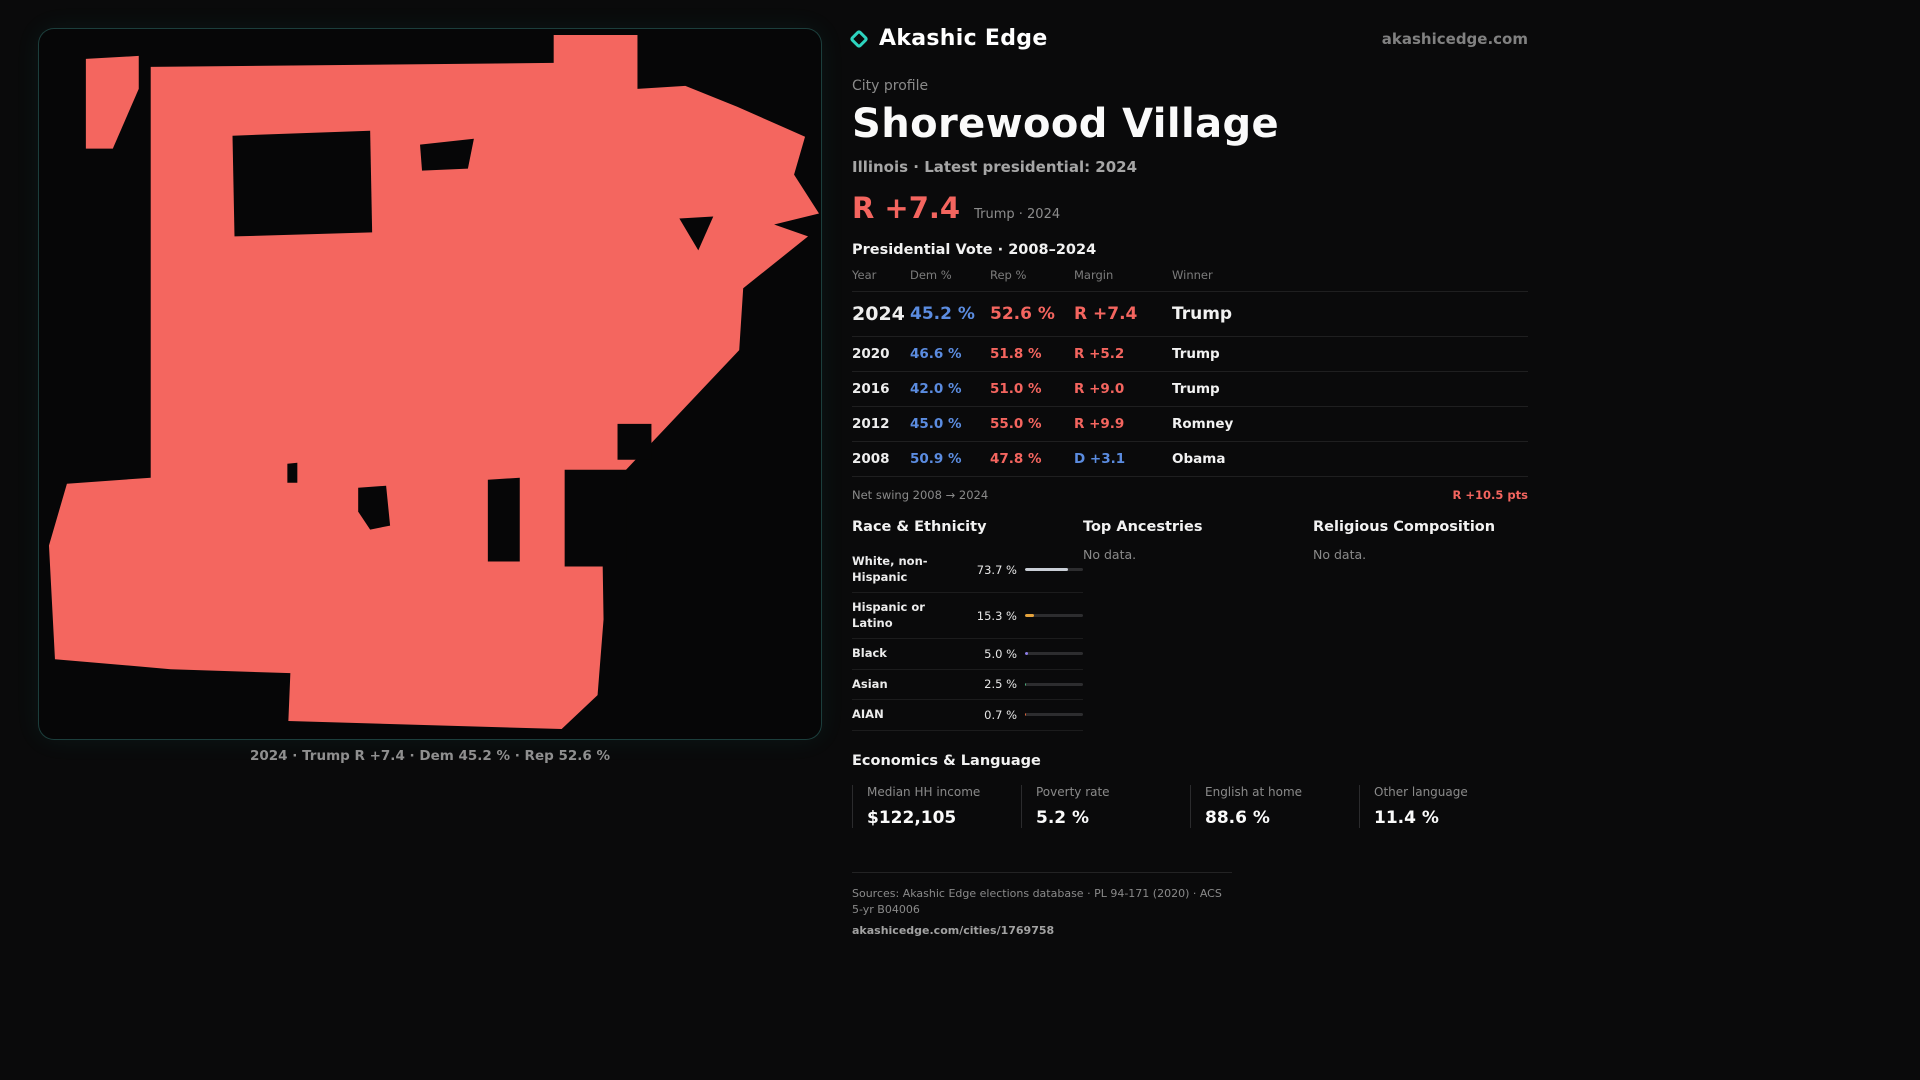  Describe the element at coordinates (974, 250) in the screenshot. I see `vote-table-title: Presidential Vote · 2008–2024` at that location.